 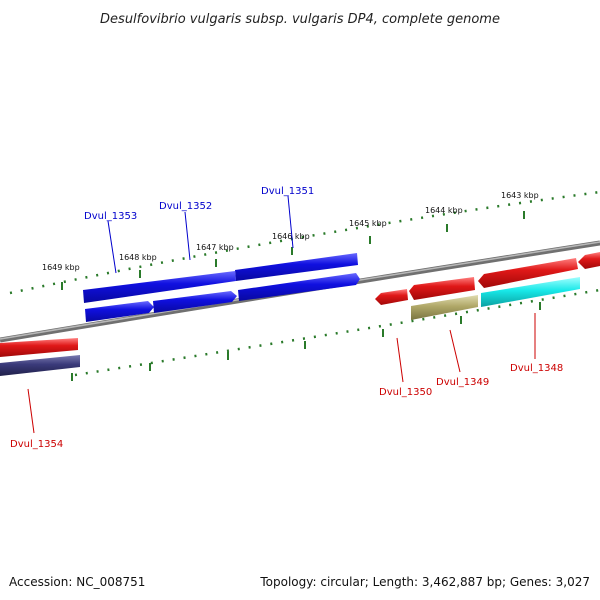 What do you see at coordinates (368, 223) in the screenshot?
I see `scale-label-1645: 1645 kbp` at bounding box center [368, 223].